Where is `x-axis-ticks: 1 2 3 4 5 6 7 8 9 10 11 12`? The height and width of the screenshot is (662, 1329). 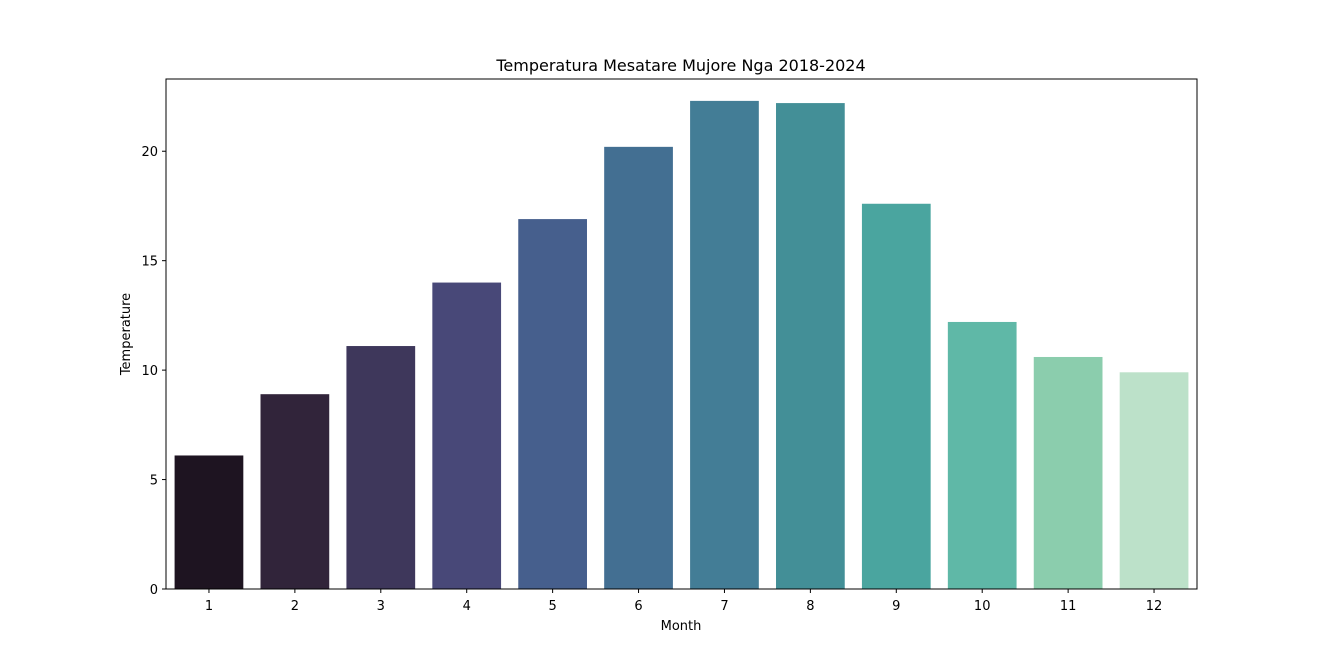
x-axis-ticks: 1 2 3 4 5 6 7 8 9 10 11 12 is located at coordinates (683, 601).